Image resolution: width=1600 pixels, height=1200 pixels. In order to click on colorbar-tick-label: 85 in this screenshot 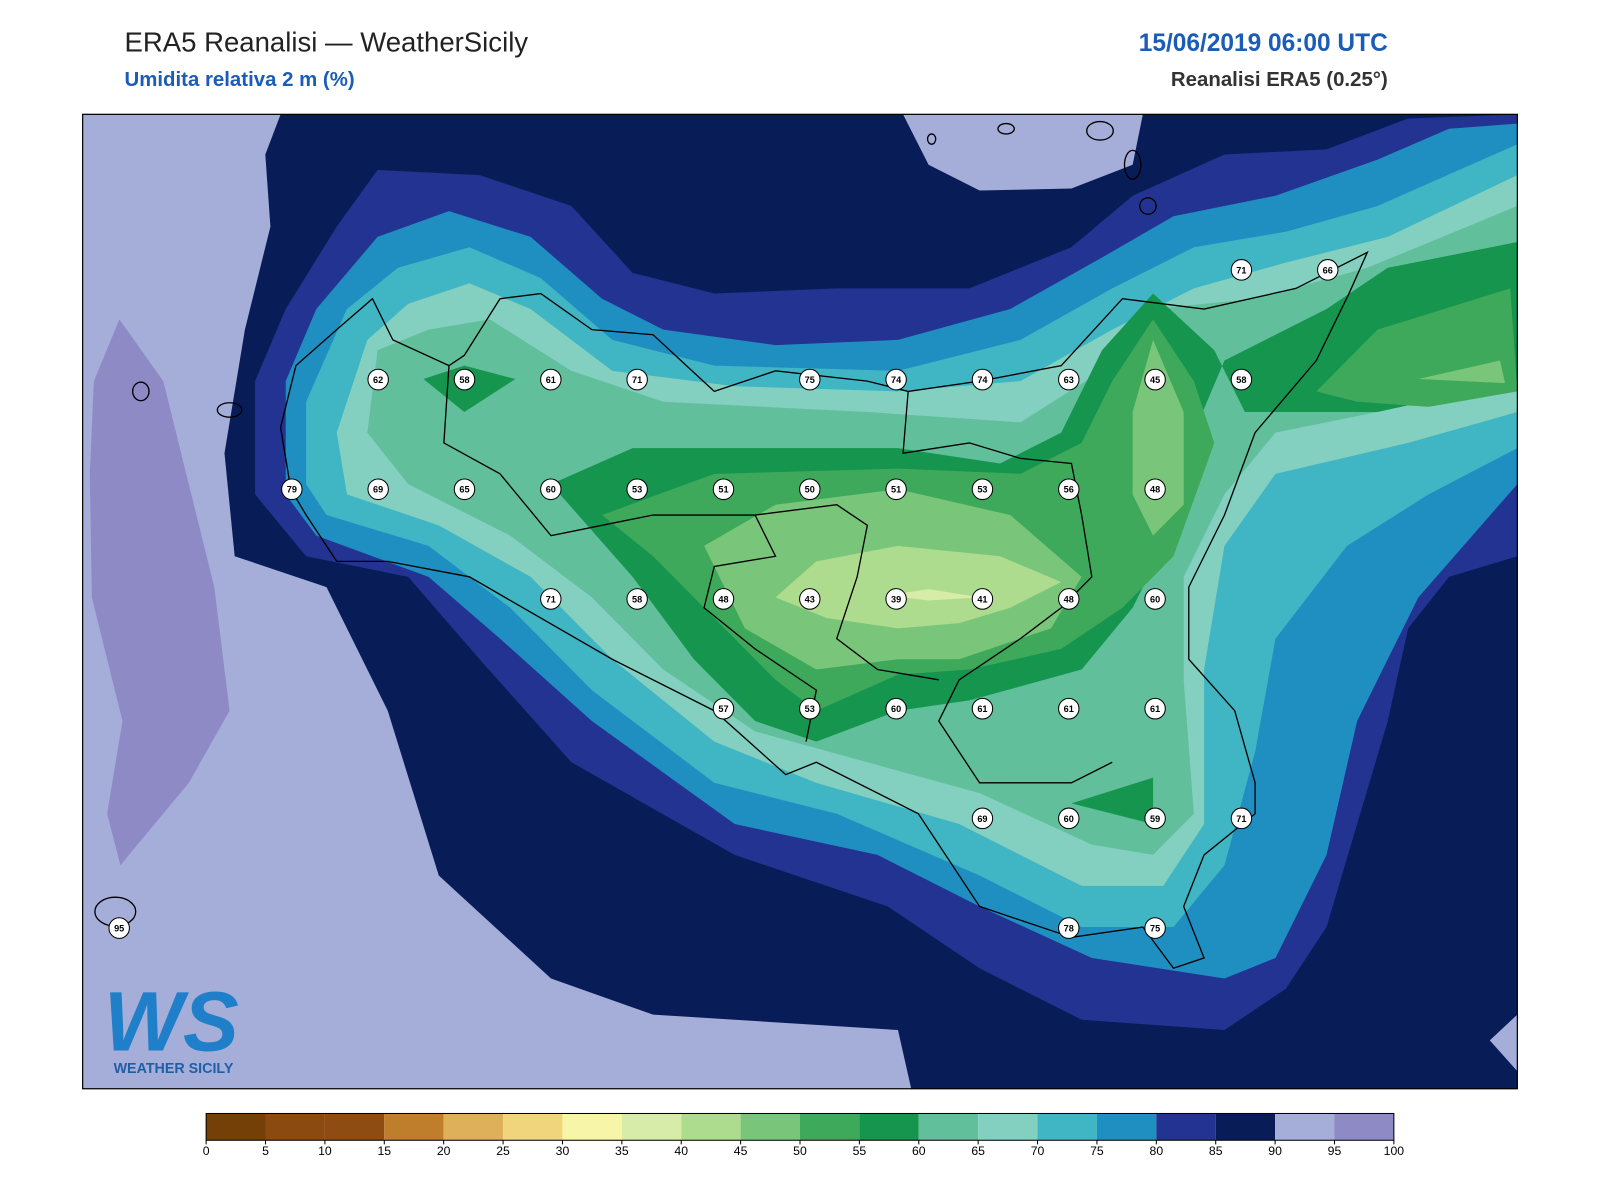, I will do `click(1216, 1151)`.